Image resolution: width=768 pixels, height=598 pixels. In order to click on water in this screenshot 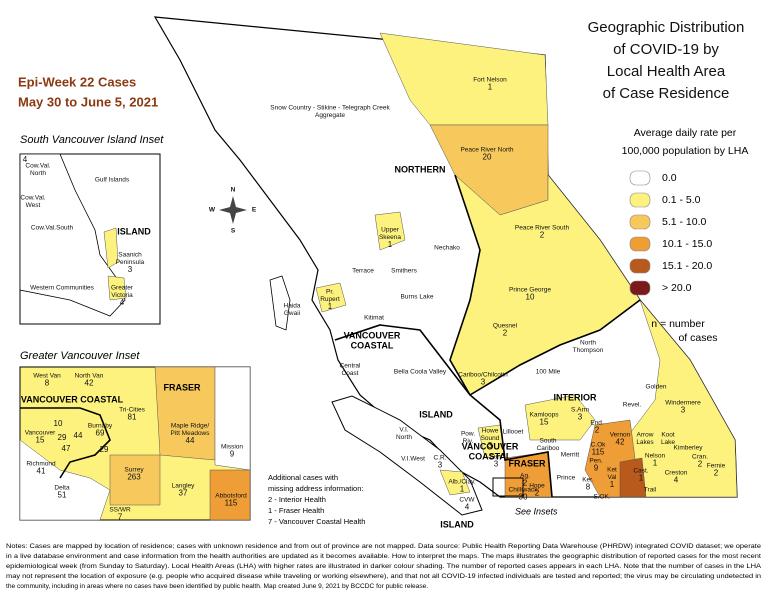, I will do `click(65, 480)`.